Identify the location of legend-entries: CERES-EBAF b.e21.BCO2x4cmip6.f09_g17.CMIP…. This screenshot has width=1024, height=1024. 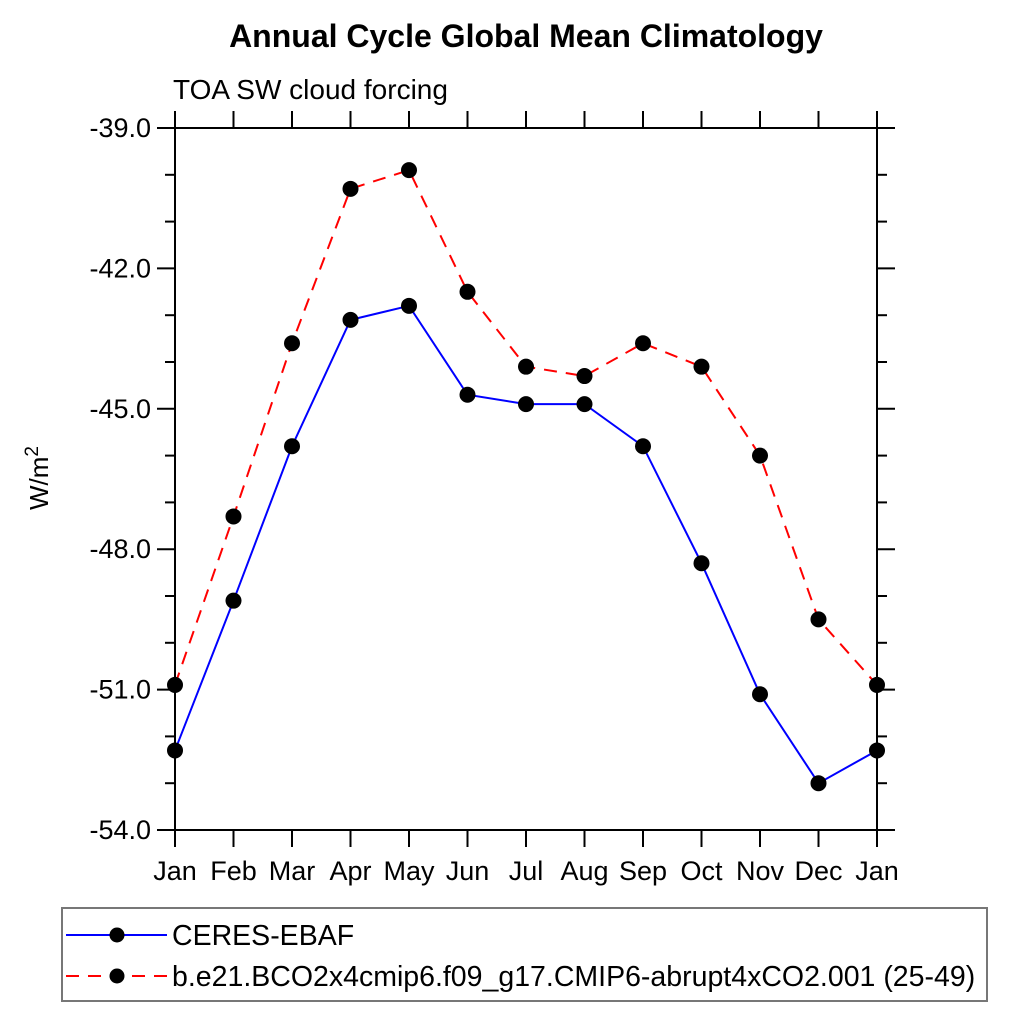
(520, 956).